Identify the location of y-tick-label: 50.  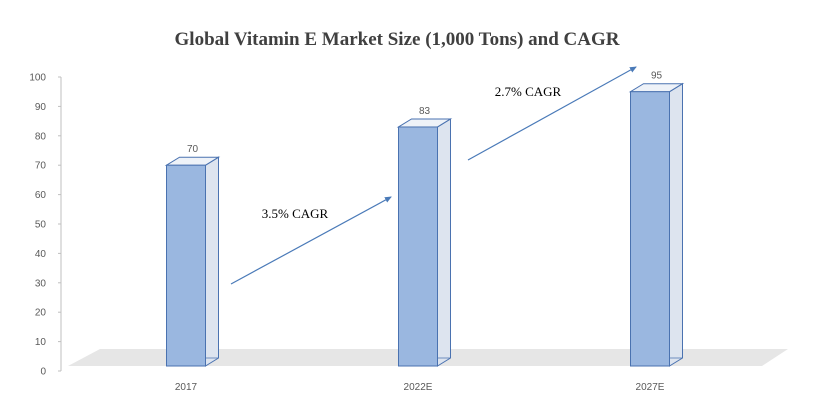
(41, 225).